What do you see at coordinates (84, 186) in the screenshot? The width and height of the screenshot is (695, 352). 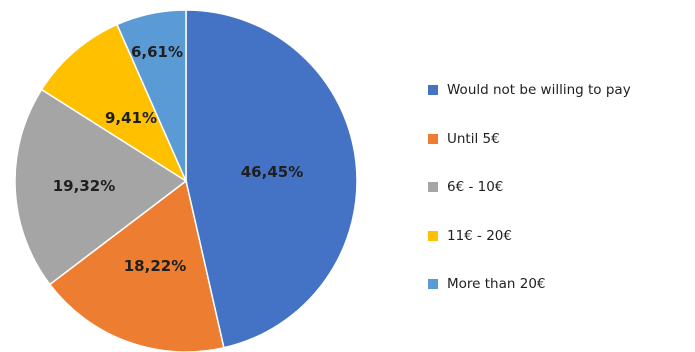 I see `data-label-3: 19,32%` at bounding box center [84, 186].